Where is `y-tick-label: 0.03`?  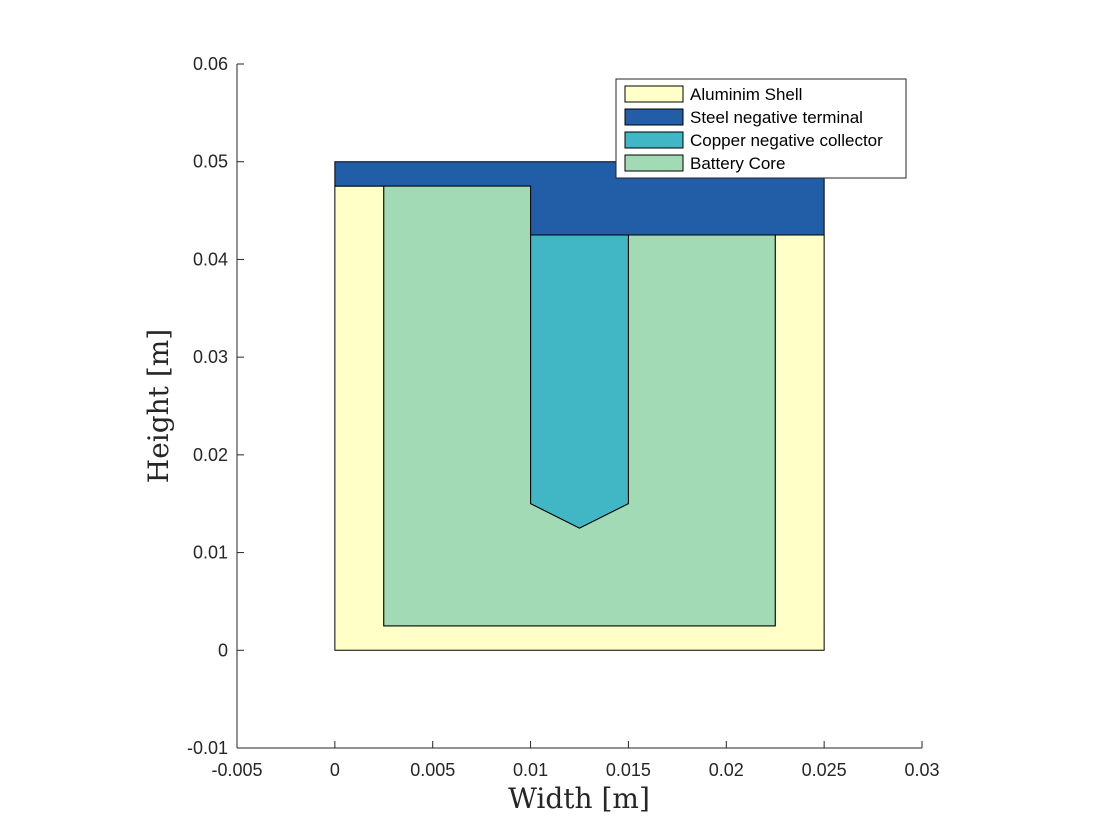
y-tick-label: 0.03 is located at coordinates (210, 357).